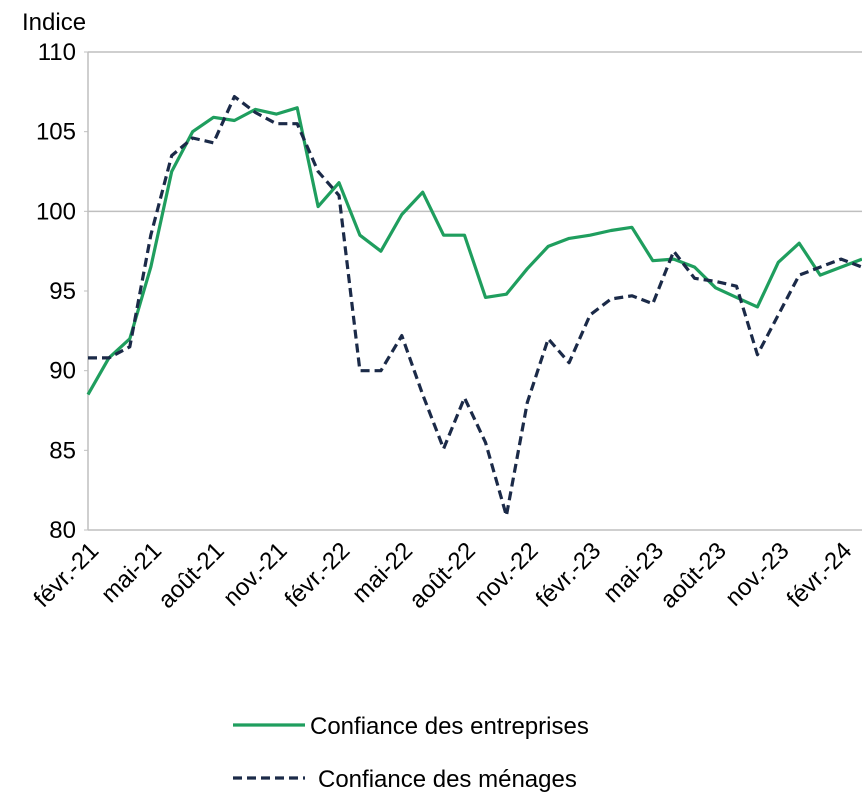  I want to click on x-tick-label: nov.-22, so click(506, 574).